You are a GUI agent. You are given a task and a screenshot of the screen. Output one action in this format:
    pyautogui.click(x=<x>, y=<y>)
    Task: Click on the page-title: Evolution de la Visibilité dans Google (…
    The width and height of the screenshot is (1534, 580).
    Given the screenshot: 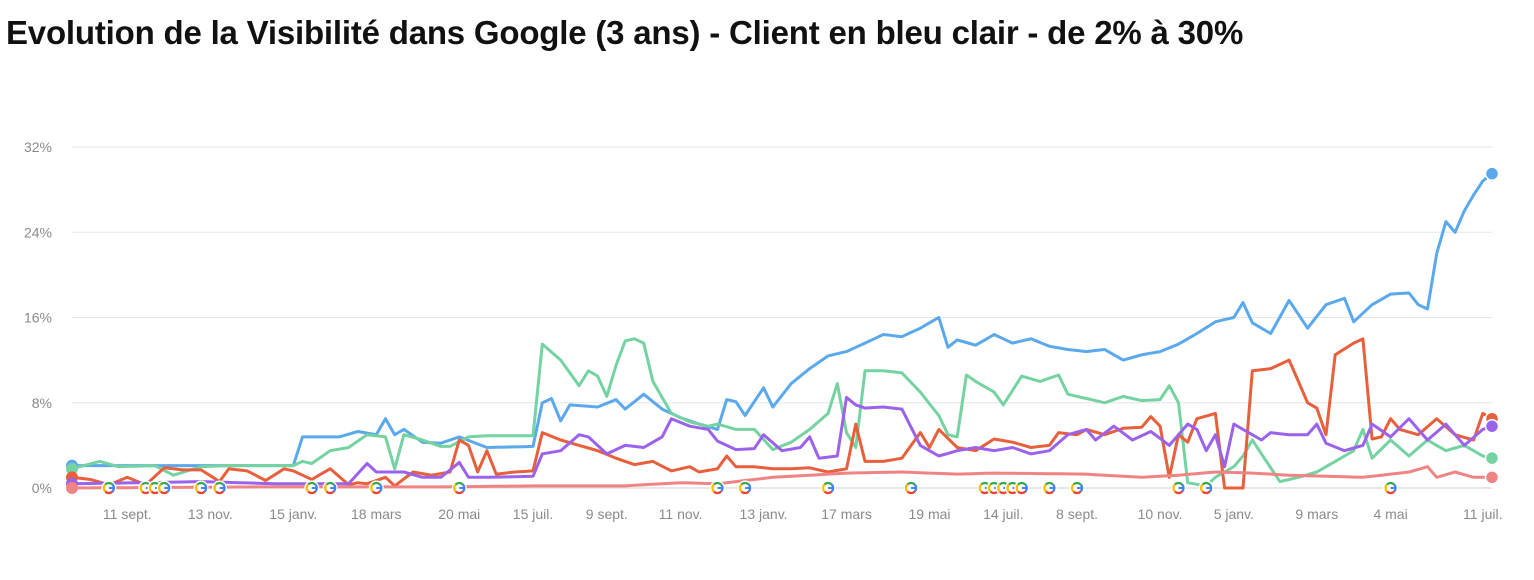 What is the action you would take?
    pyautogui.click(x=625, y=32)
    